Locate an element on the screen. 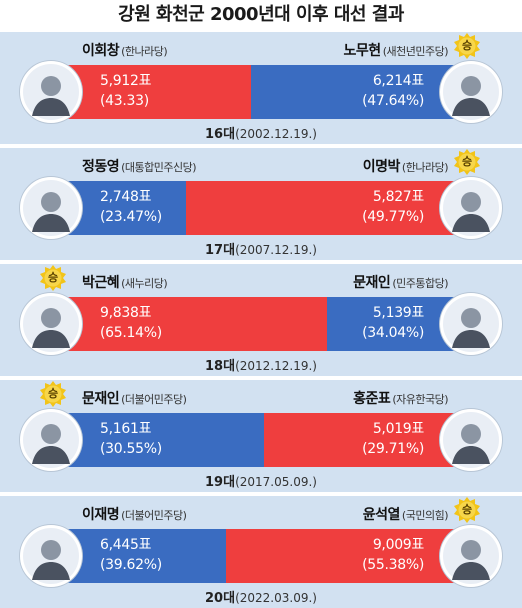 Image resolution: width=522 pixels, height=608 pixels. election-date: (2002.12.19.) is located at coordinates (276, 134).